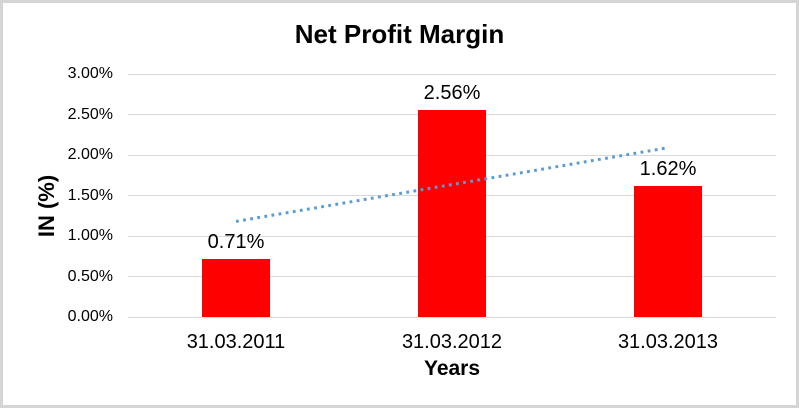 The height and width of the screenshot is (408, 799). Describe the element at coordinates (90, 235) in the screenshot. I see `y-tick-label: 1.00%` at that location.